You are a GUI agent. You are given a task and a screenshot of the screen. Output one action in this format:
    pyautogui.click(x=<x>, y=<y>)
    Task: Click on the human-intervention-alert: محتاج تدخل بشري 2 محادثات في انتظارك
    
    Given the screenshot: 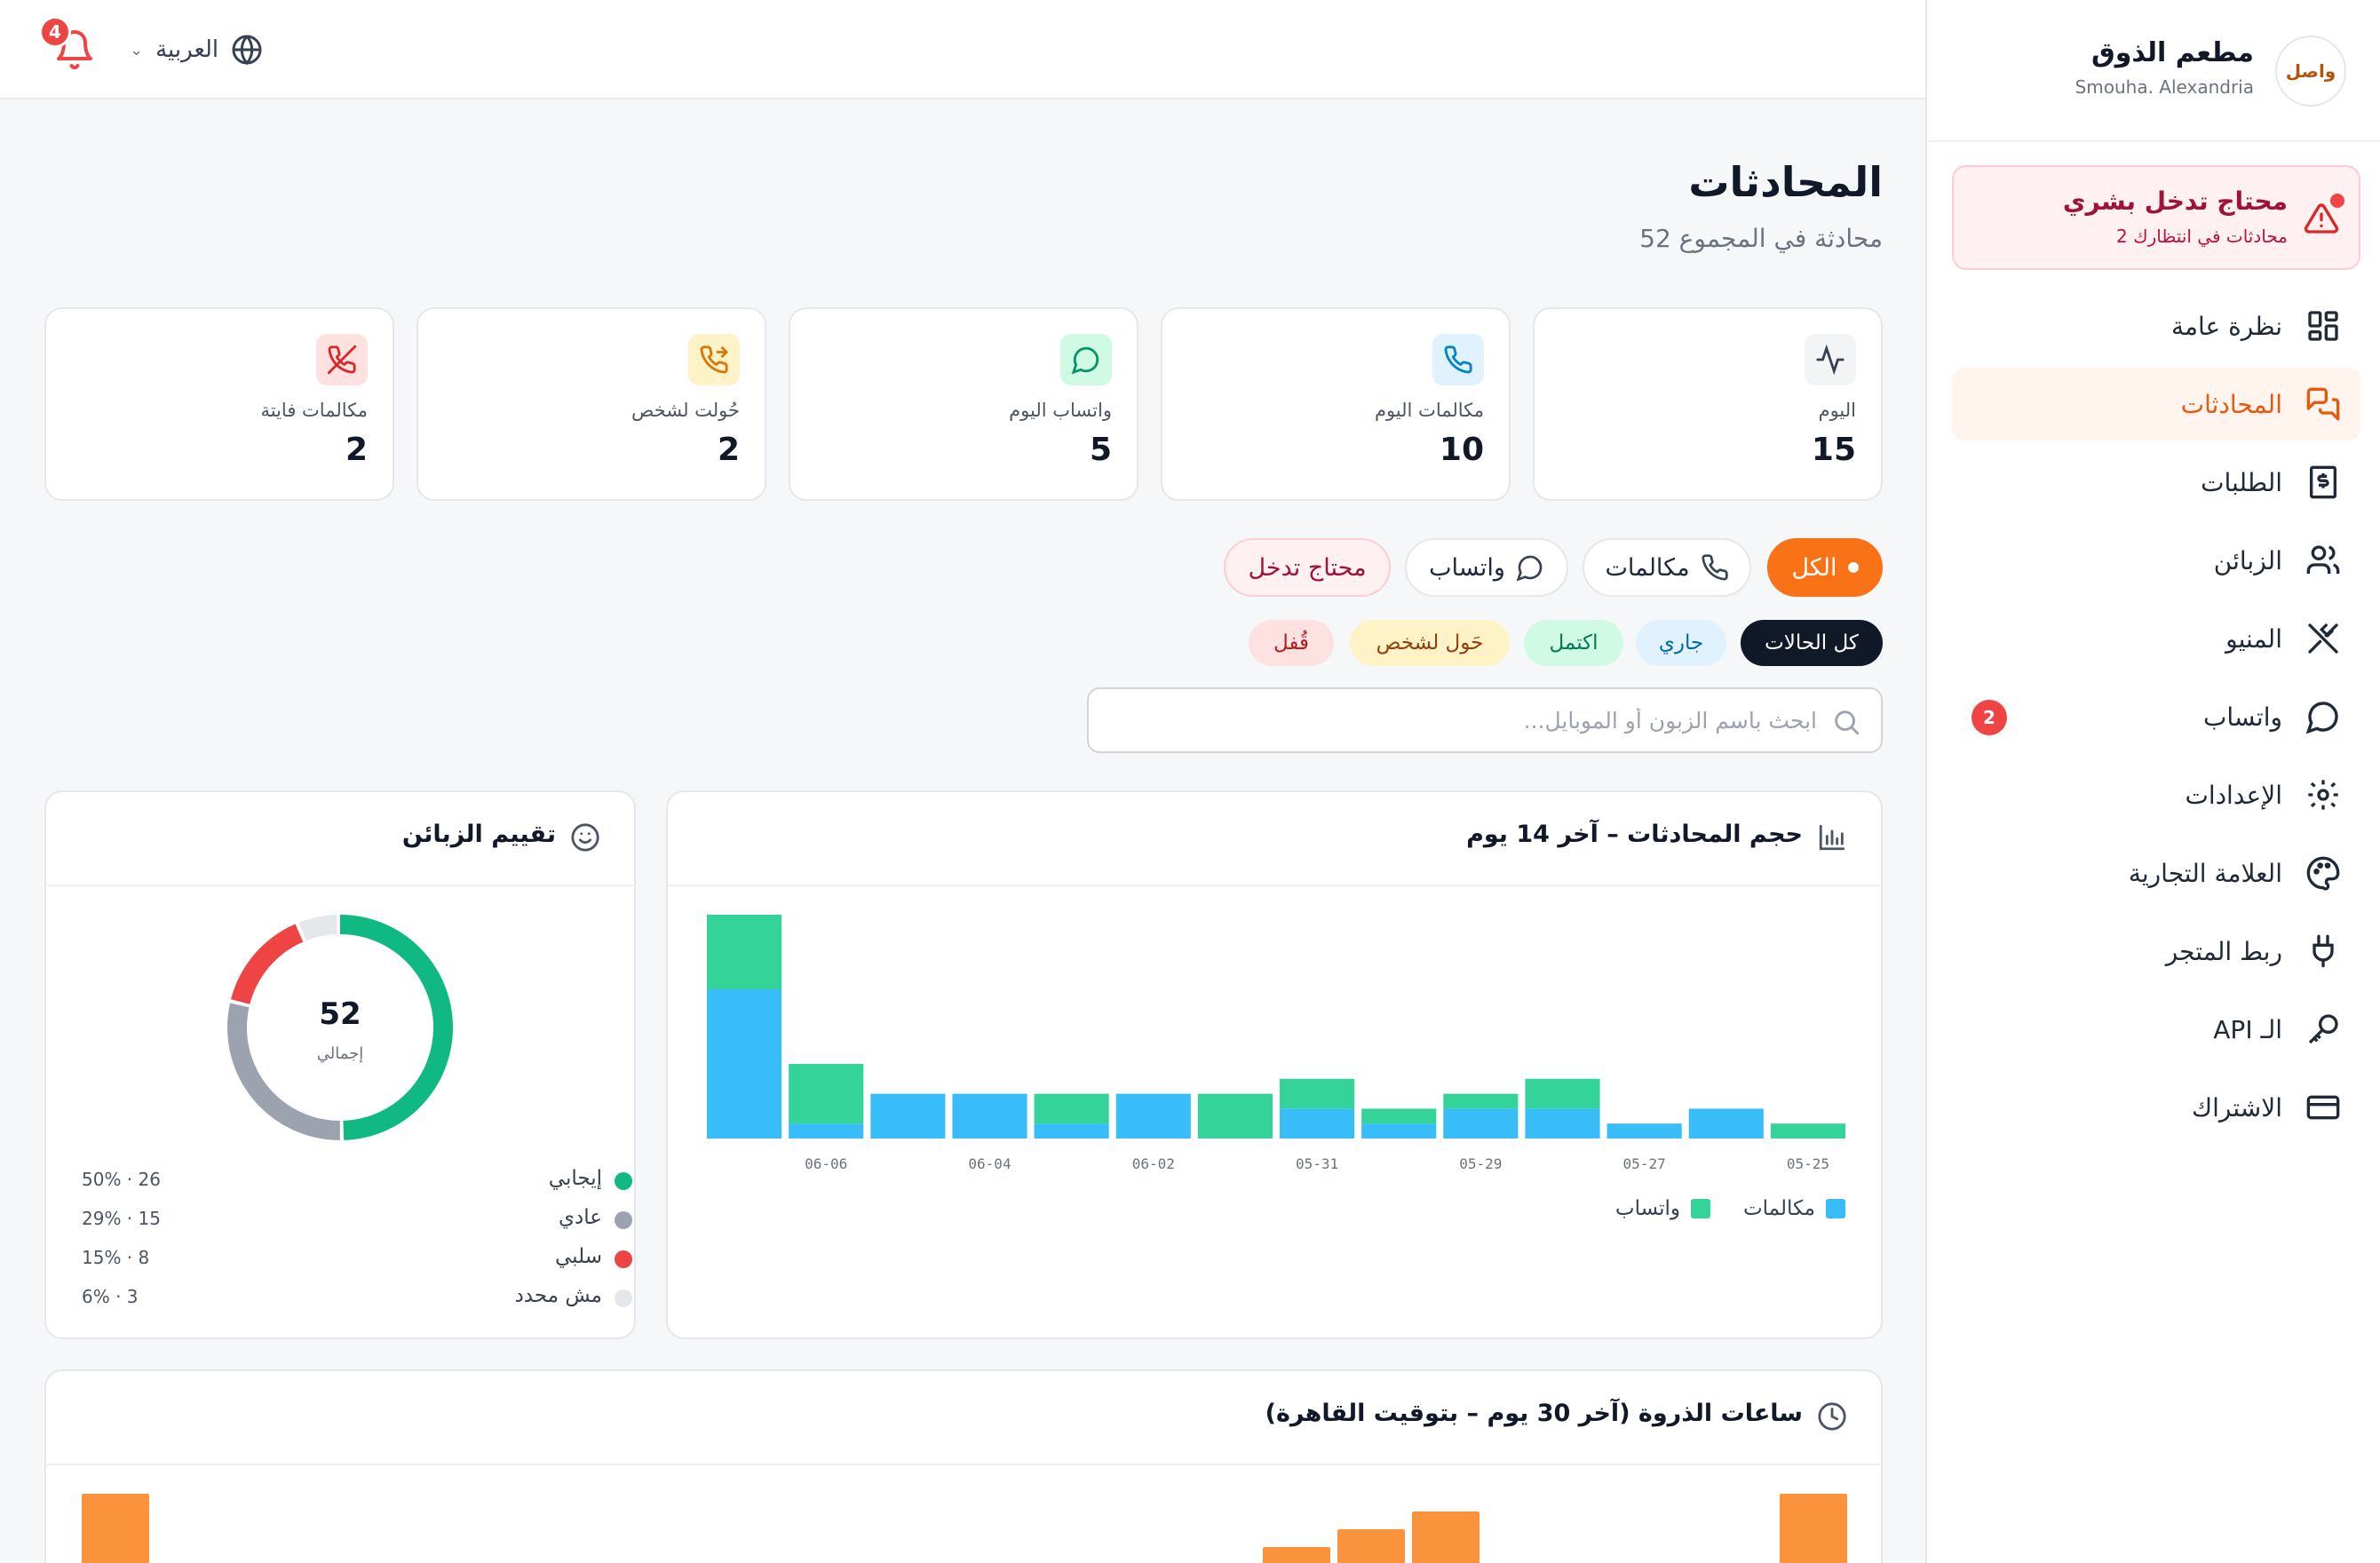 What is the action you would take?
    pyautogui.click(x=2156, y=217)
    